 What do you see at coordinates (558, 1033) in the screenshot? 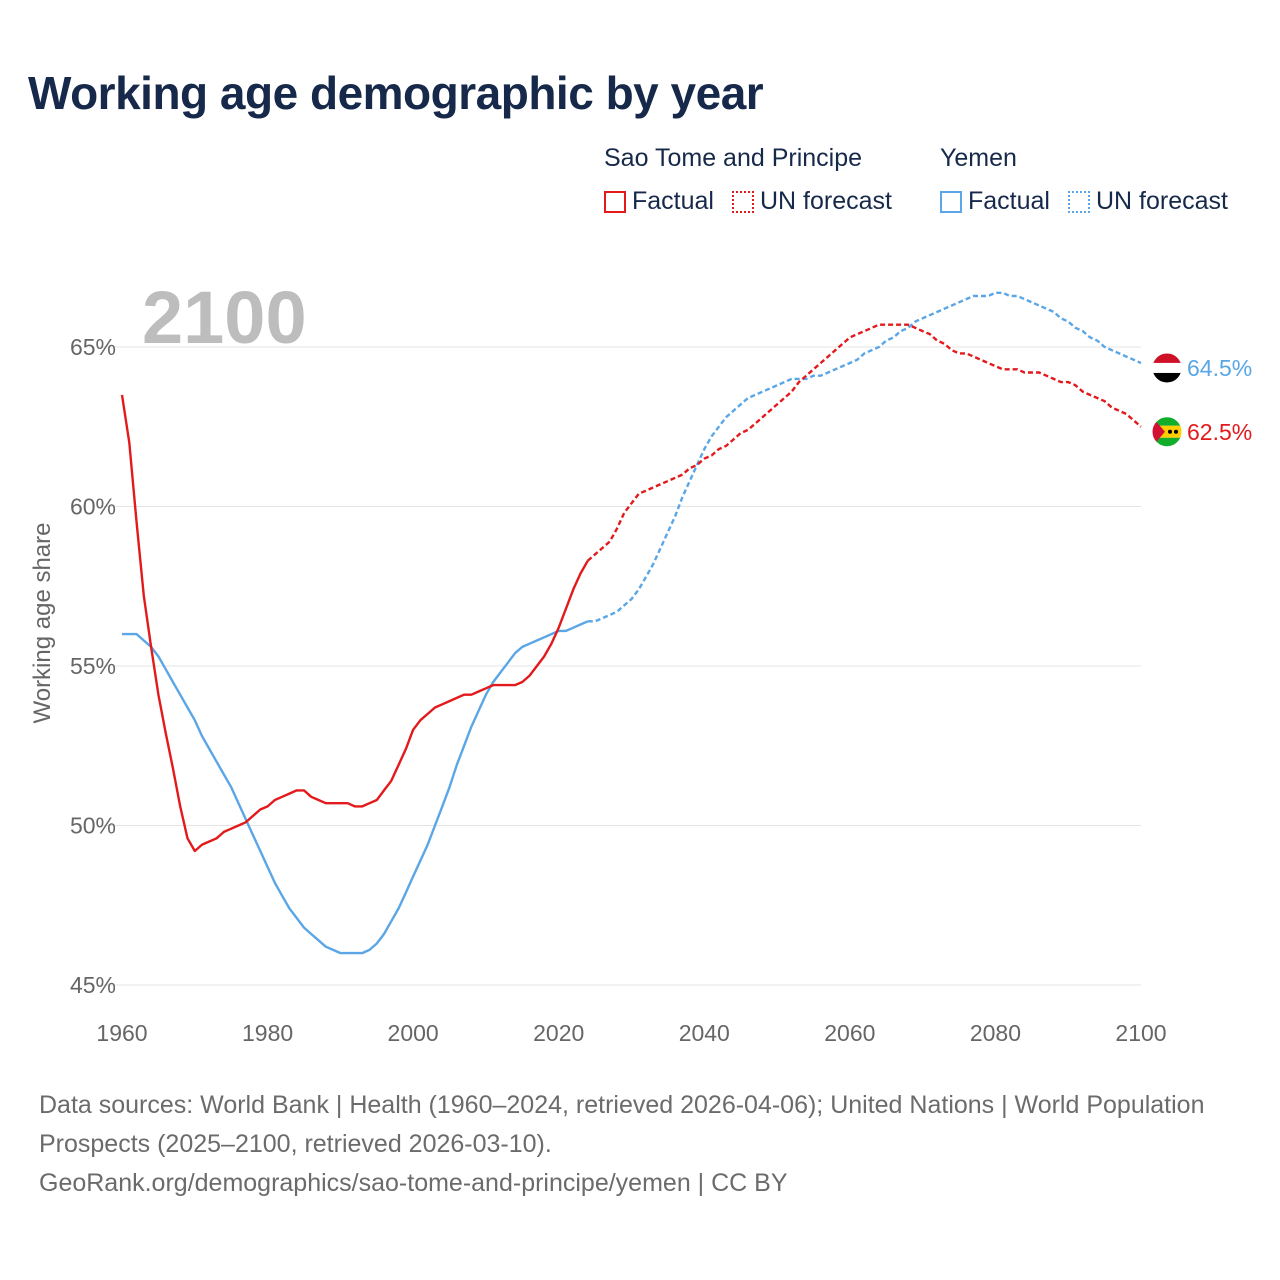
I see `x-tick-label: 2020` at bounding box center [558, 1033].